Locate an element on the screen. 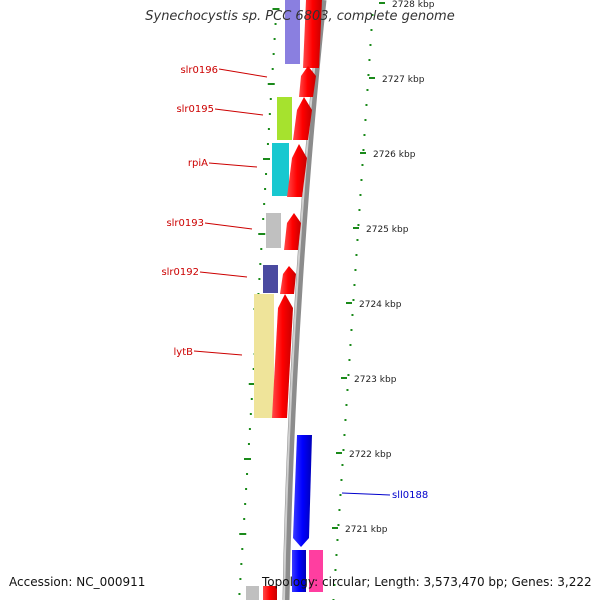  scale-label: 2724 kbp is located at coordinates (380, 305).